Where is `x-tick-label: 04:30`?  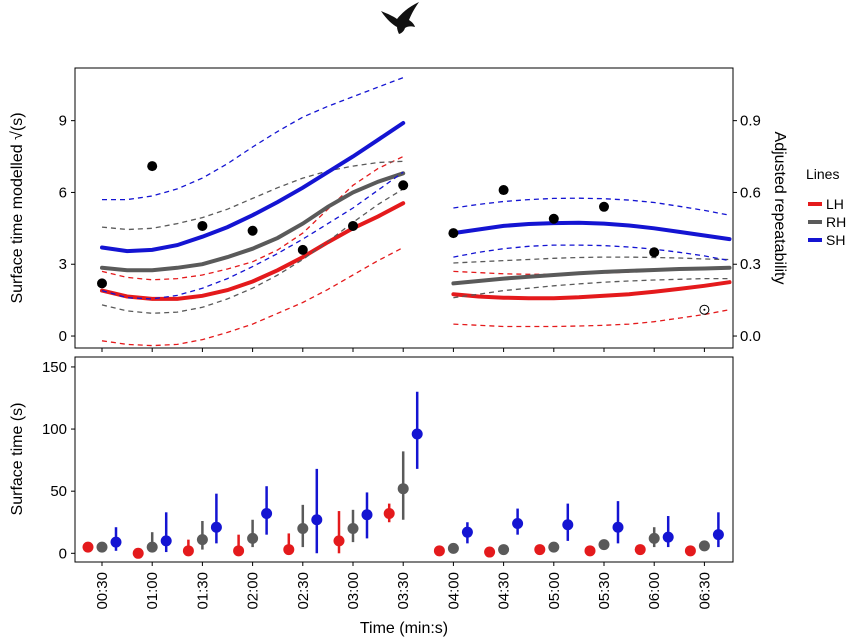
x-tick-label: 04:30 is located at coordinates (504, 591).